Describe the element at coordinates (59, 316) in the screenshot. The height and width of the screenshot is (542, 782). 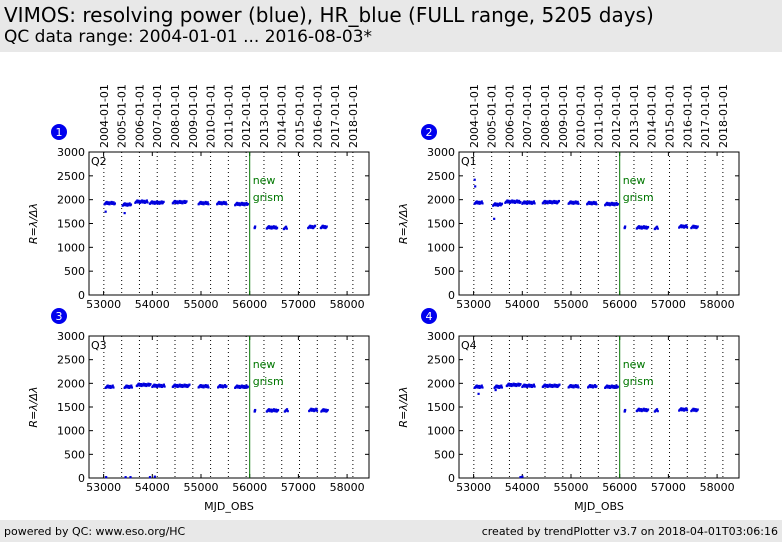
I see `panel-number-label: 3` at that location.